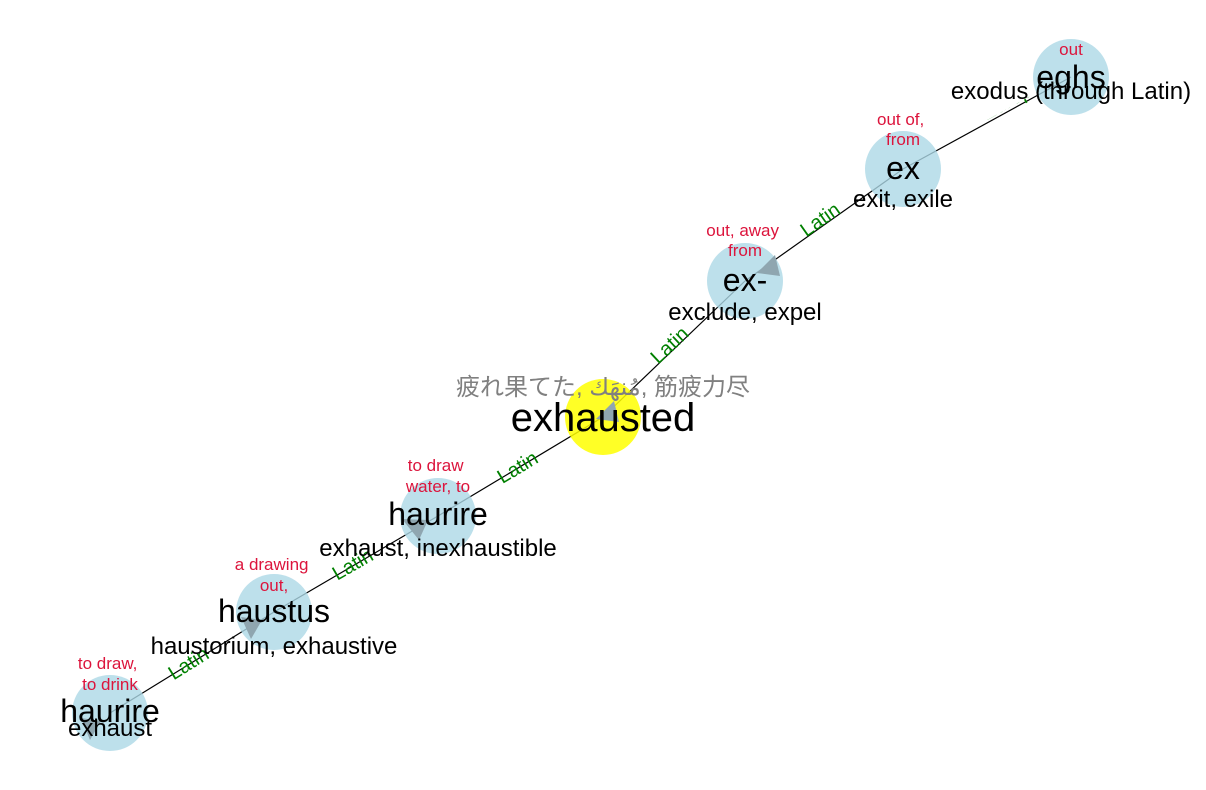  Describe the element at coordinates (603, 387) in the screenshot. I see `center-translations: 疲れ果てた, مُنهَك, 筋疲力尽` at that location.